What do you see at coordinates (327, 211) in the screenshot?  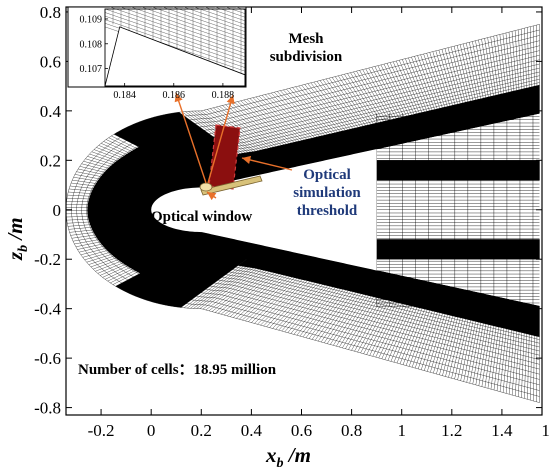 I see `threshold-label-line3: threshold` at bounding box center [327, 211].